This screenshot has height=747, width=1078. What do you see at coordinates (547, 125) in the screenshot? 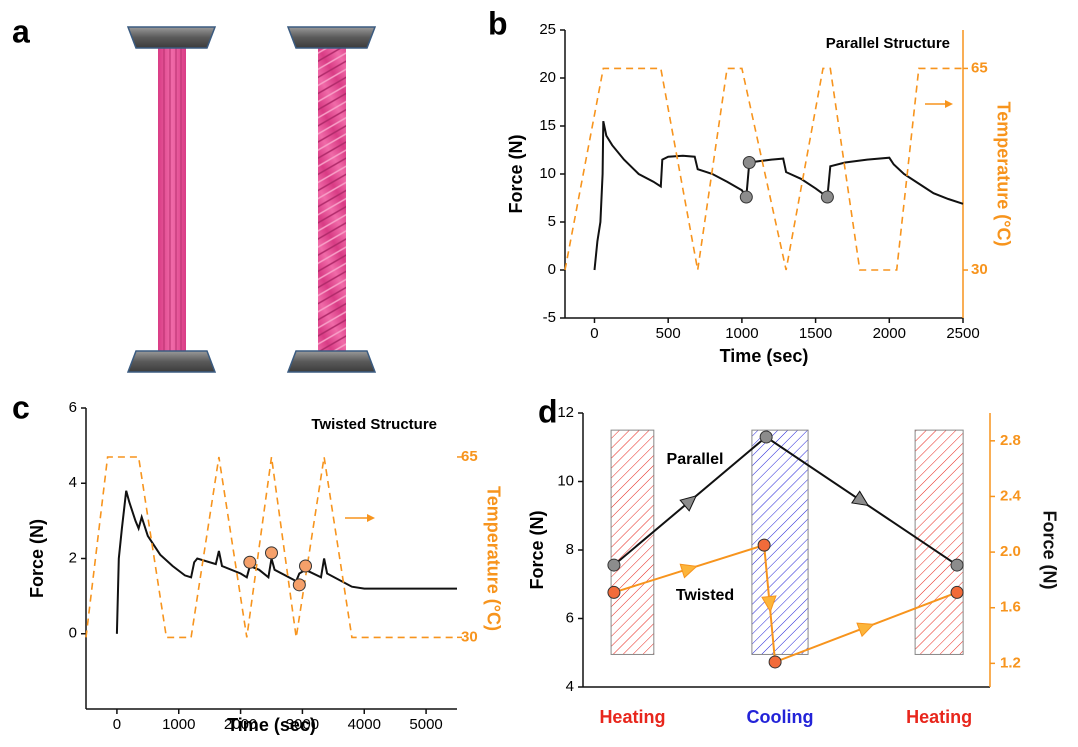
I see `y-tick-label: 15` at bounding box center [547, 125].